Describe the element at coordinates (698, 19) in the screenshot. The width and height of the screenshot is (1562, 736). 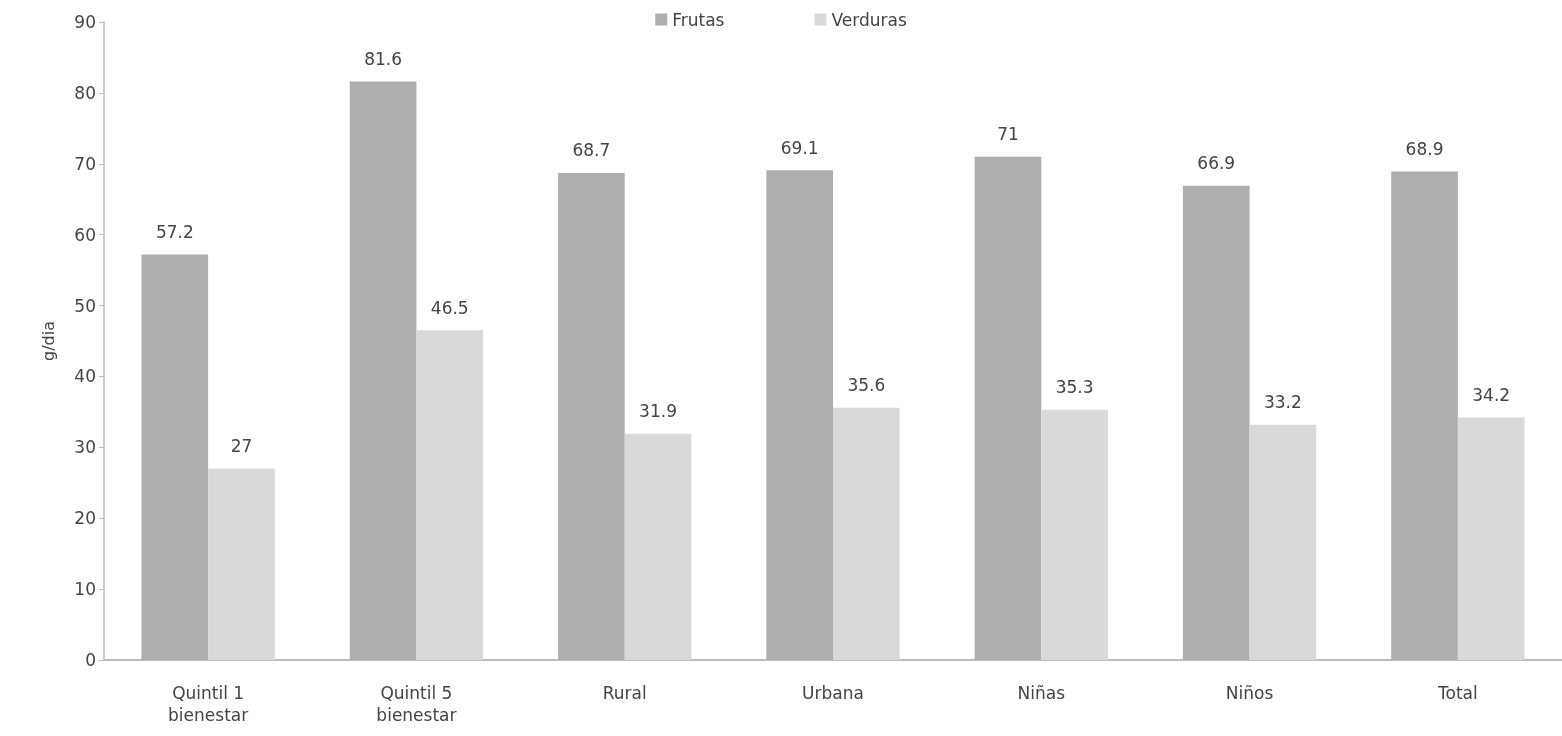
I see `legend-label: Frutas` at that location.